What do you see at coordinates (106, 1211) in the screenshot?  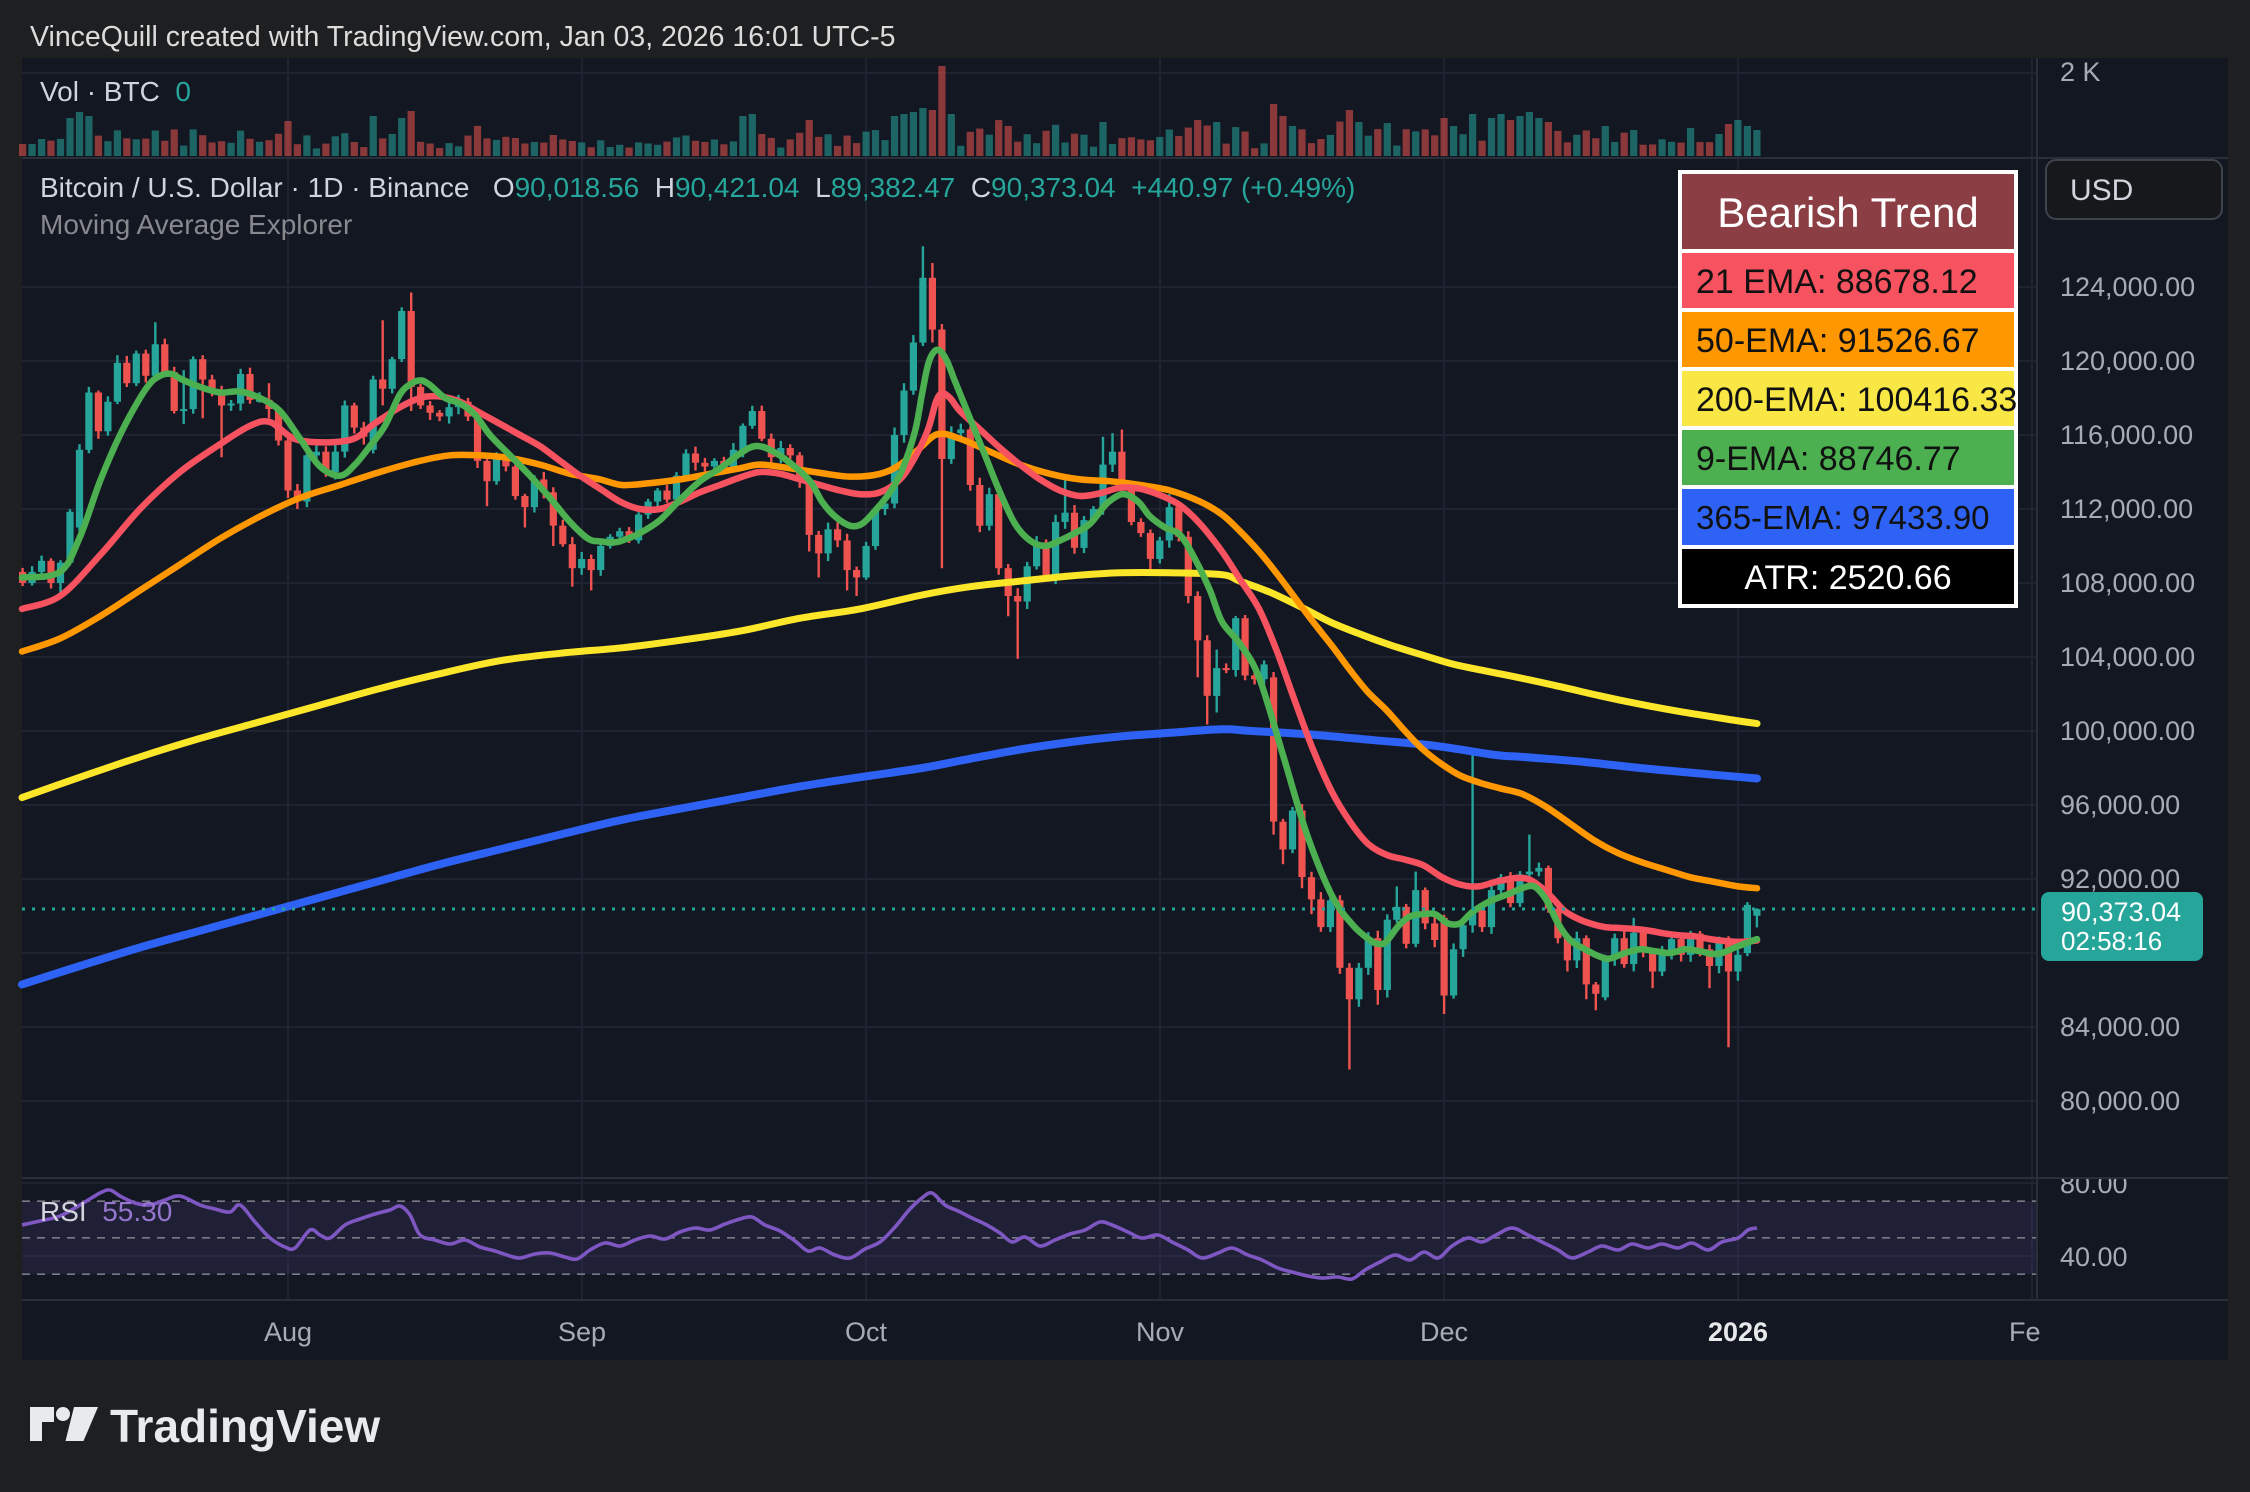 I see `svg-text: RSI 55.30` at bounding box center [106, 1211].